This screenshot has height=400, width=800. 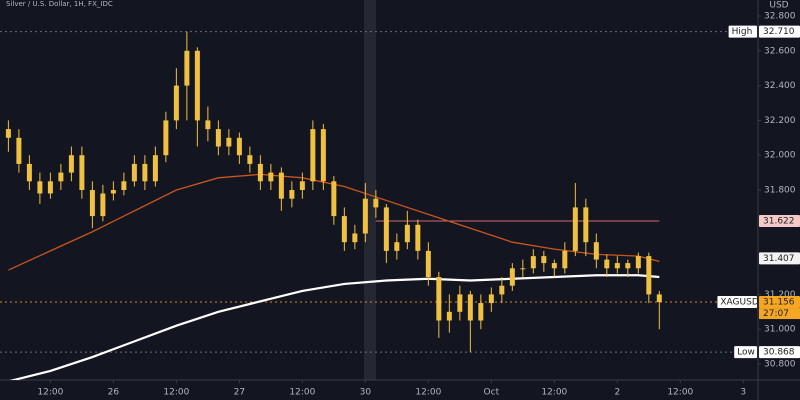 What do you see at coordinates (780, 295) in the screenshot?
I see `y-tick-label: 31.200` at bounding box center [780, 295].